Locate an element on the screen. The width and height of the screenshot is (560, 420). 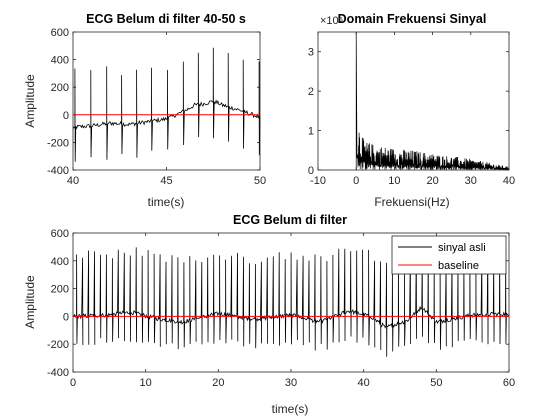
series-ecg-signal is located at coordinates (166, 105).